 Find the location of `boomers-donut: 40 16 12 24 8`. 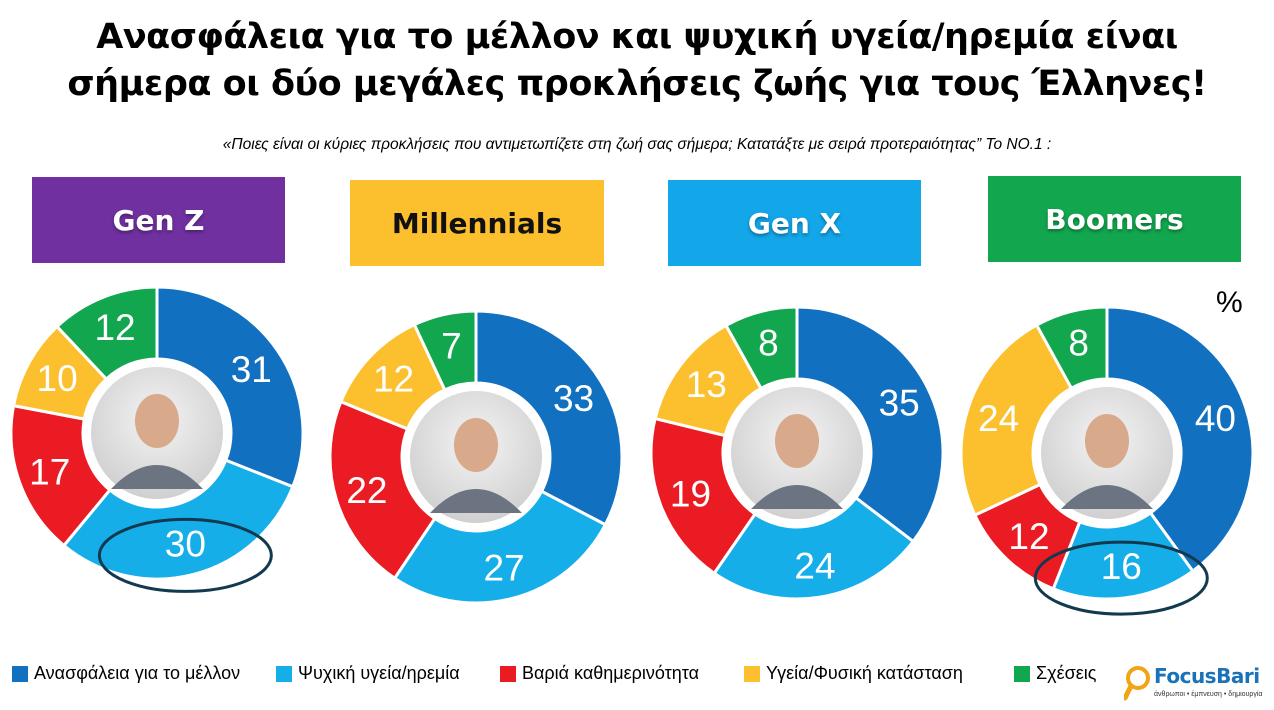

boomers-donut: 40 16 12 24 8 is located at coordinates (1107, 460).